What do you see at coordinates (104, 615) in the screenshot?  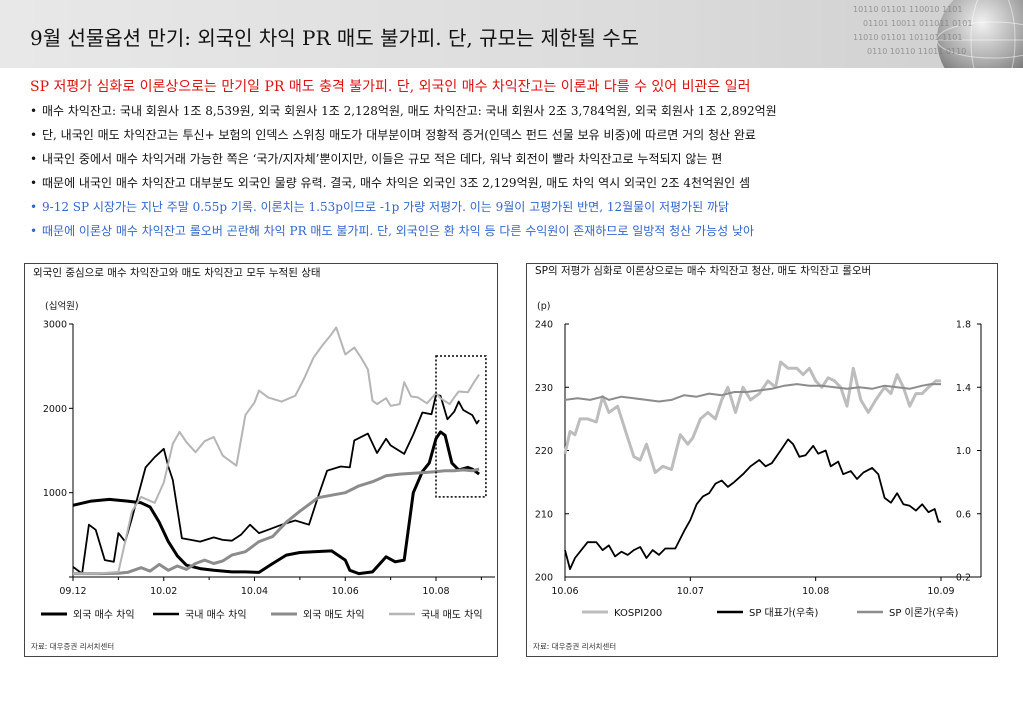 I see `legend-label: 외국 매수 차익` at bounding box center [104, 615].